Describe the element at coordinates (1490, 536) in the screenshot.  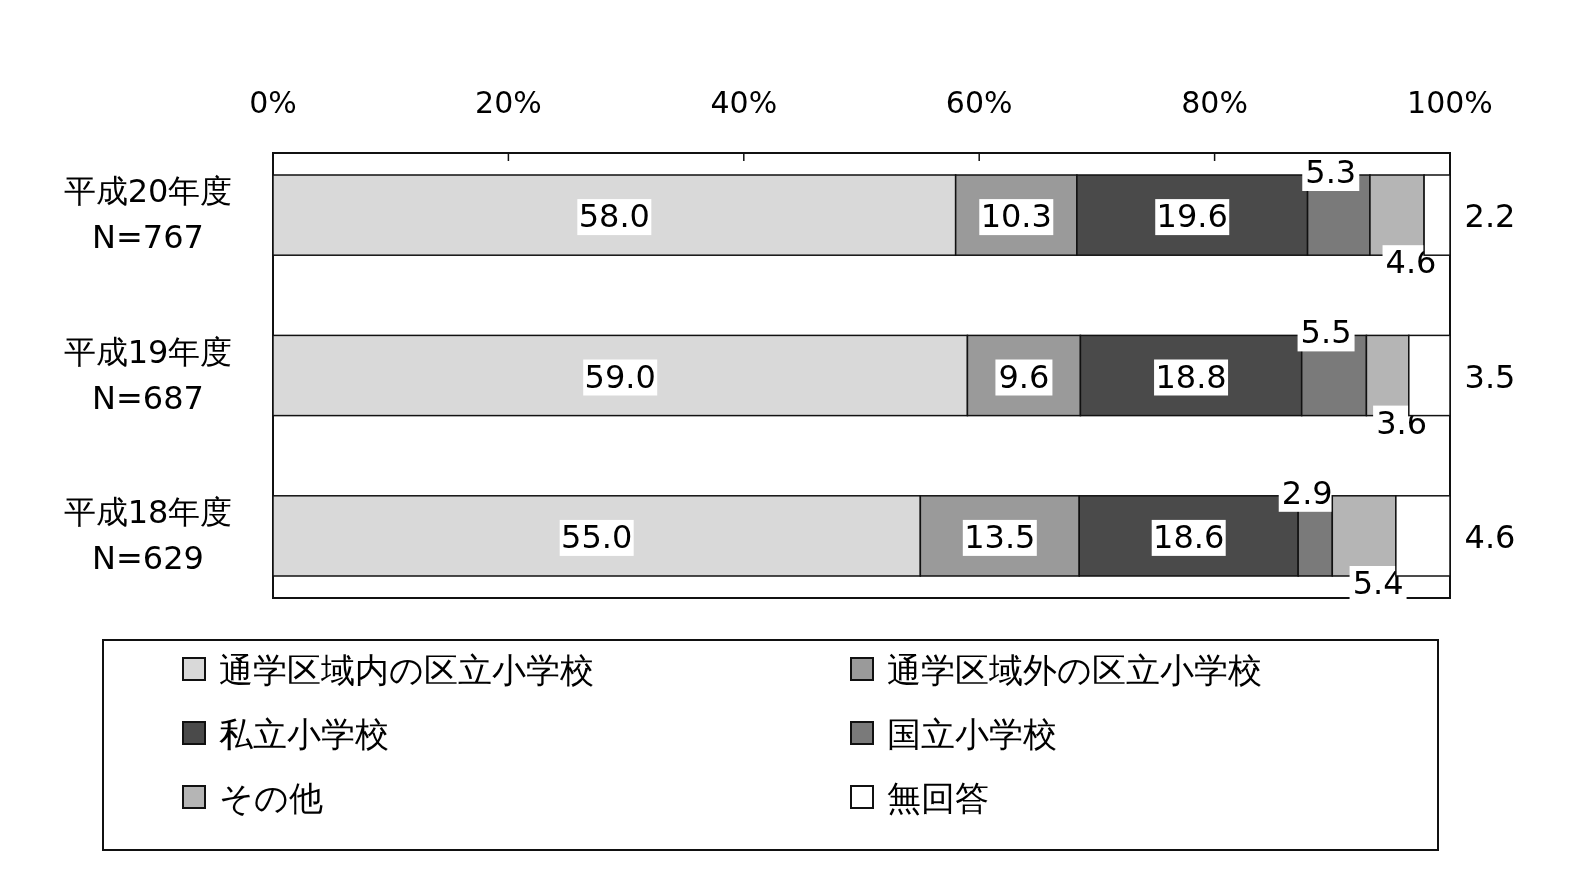
I see `data-label: 4.6` at that location.